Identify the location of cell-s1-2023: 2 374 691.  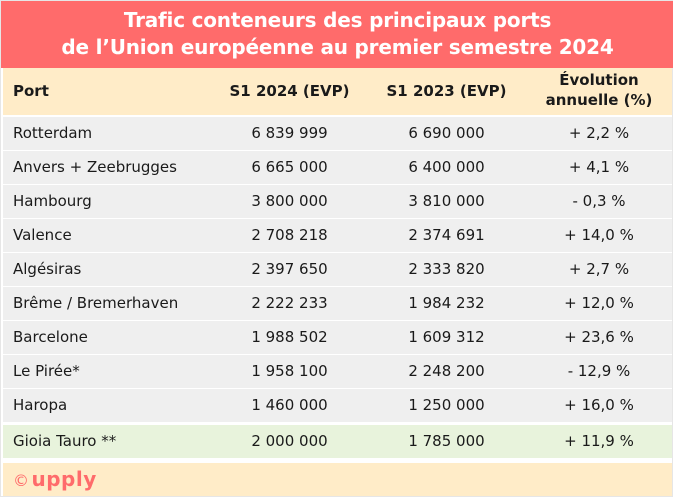
(446, 235).